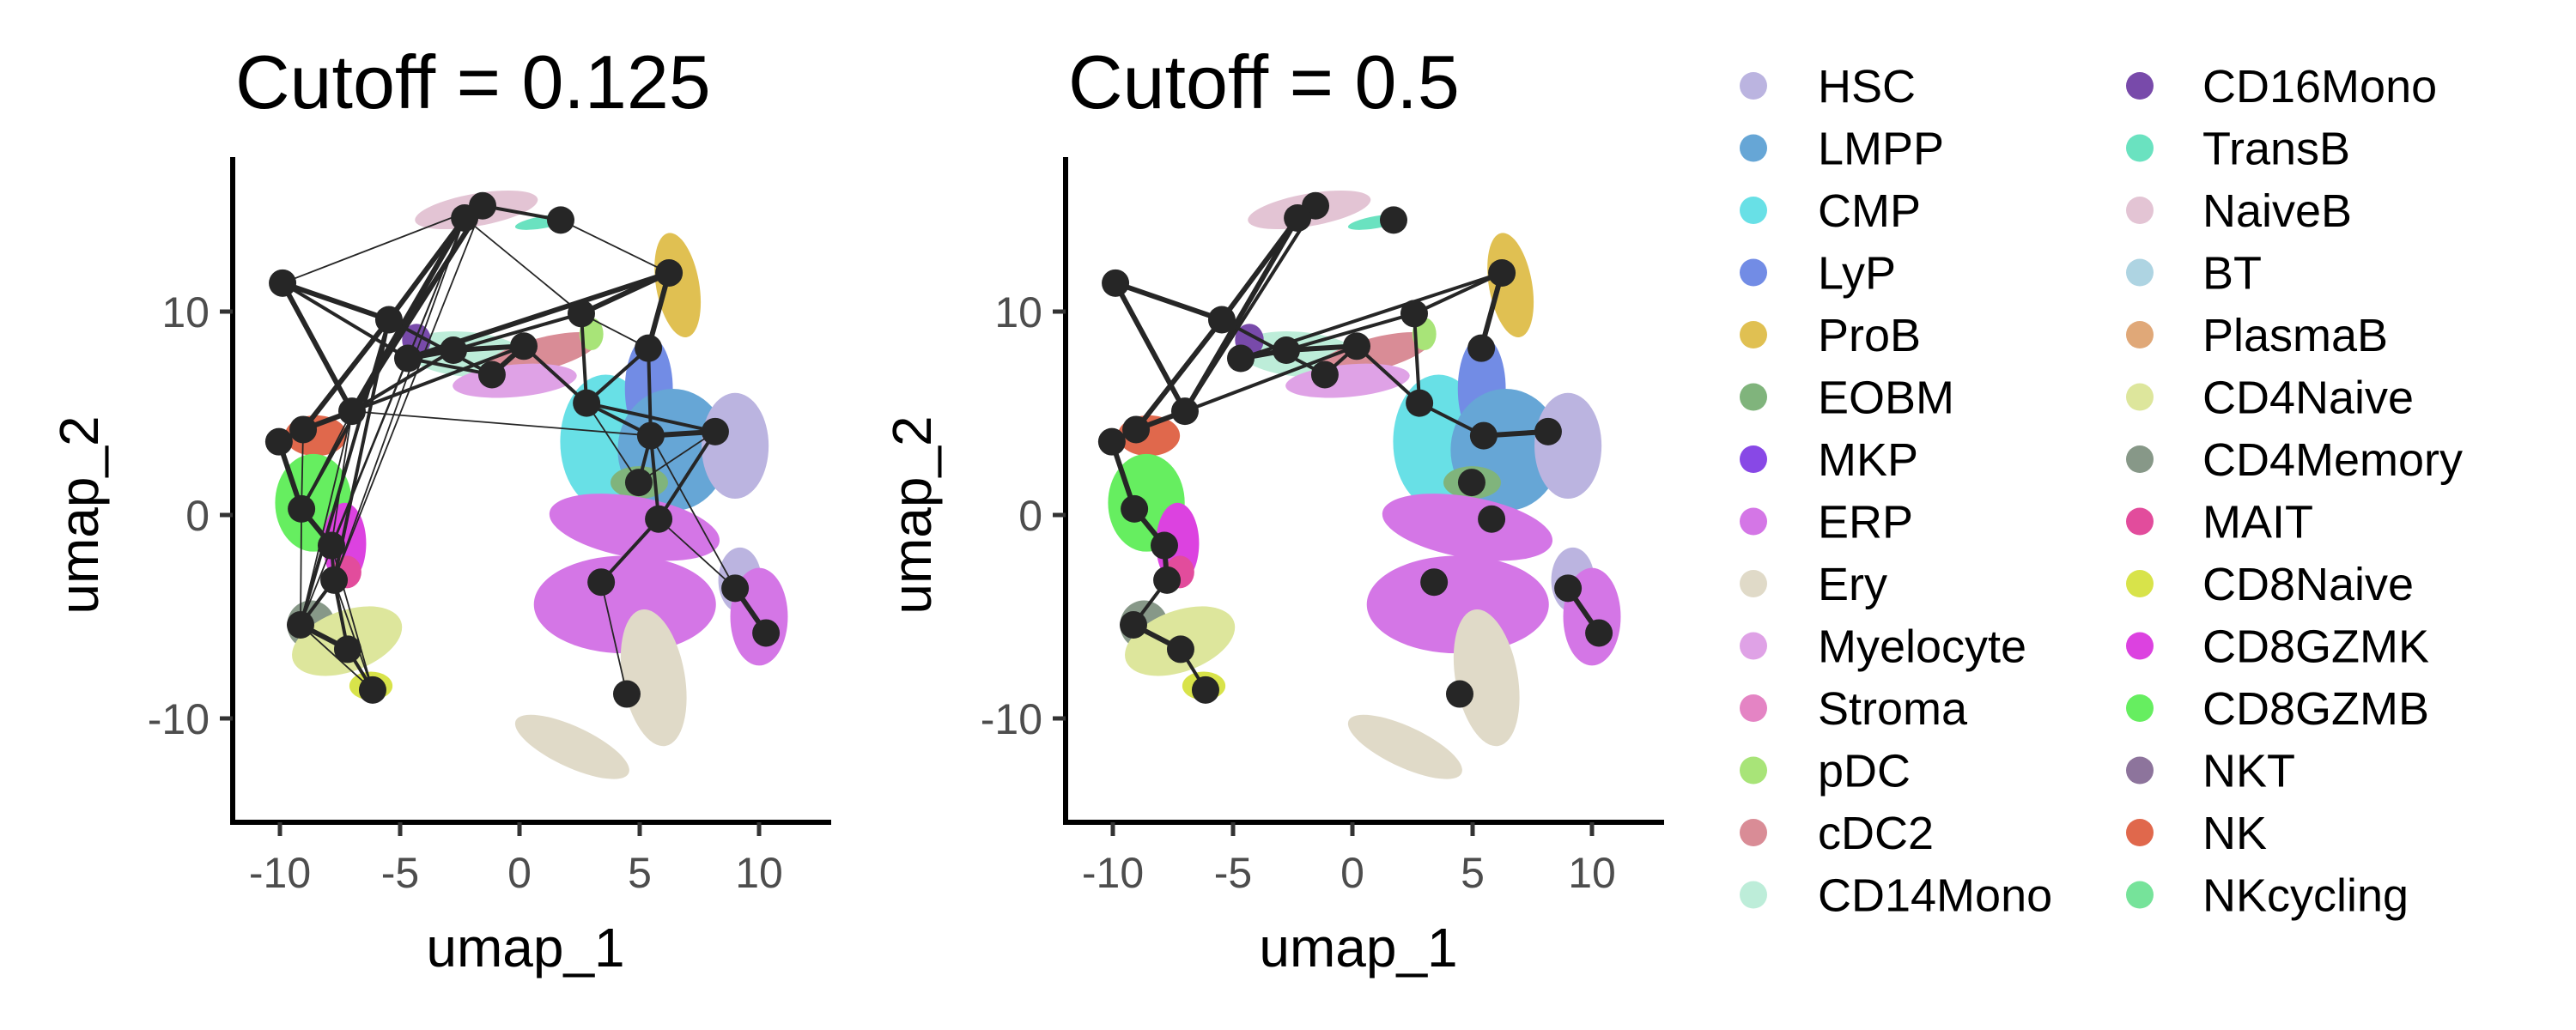 The image size is (2576, 1030). I want to click on legend-item: HSC, so click(1828, 86).